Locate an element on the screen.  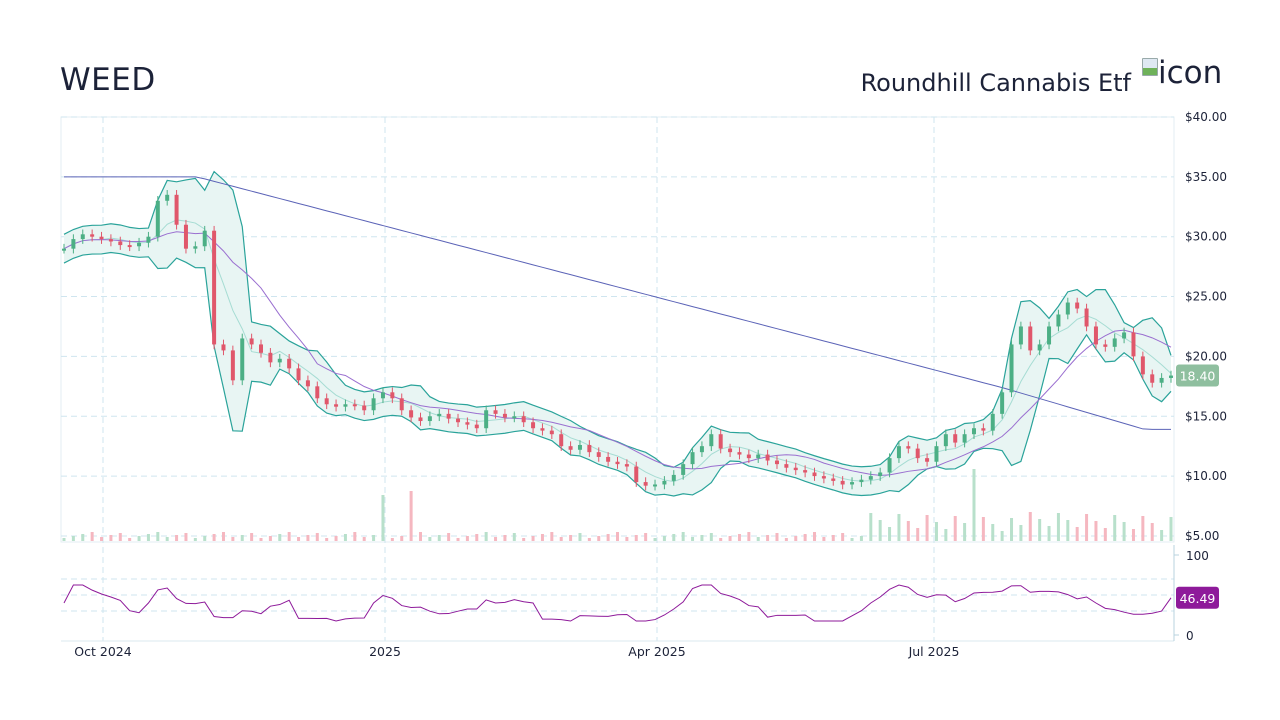
time-tick-label: Jul 2025 is located at coordinates (934, 651).